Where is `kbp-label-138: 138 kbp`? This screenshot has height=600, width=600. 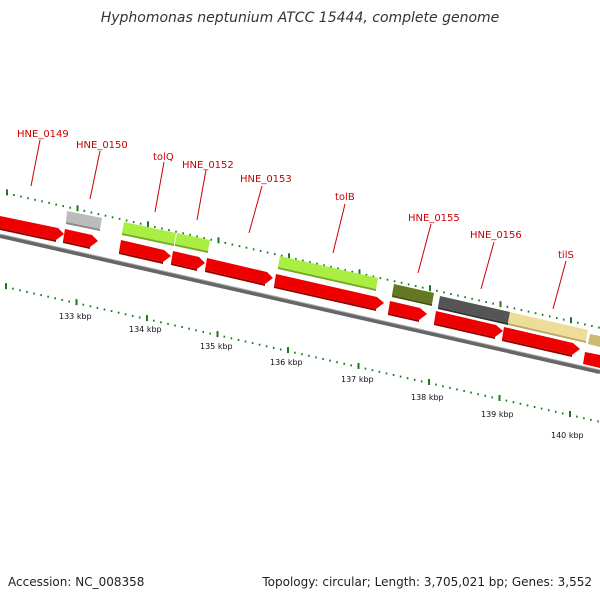
kbp-label-138: 138 kbp is located at coordinates (427, 397).